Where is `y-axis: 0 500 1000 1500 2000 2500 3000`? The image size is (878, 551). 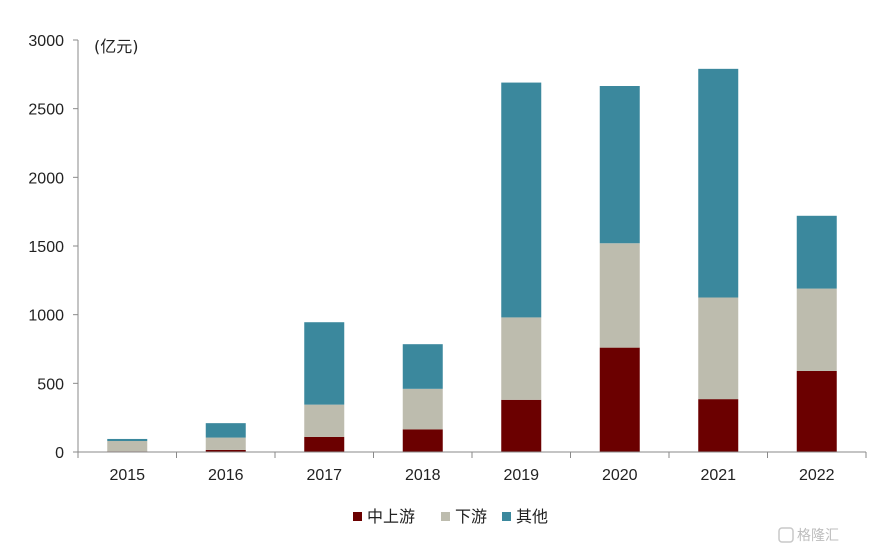 y-axis: 0 500 1000 1500 2000 2500 3000 is located at coordinates (53, 247).